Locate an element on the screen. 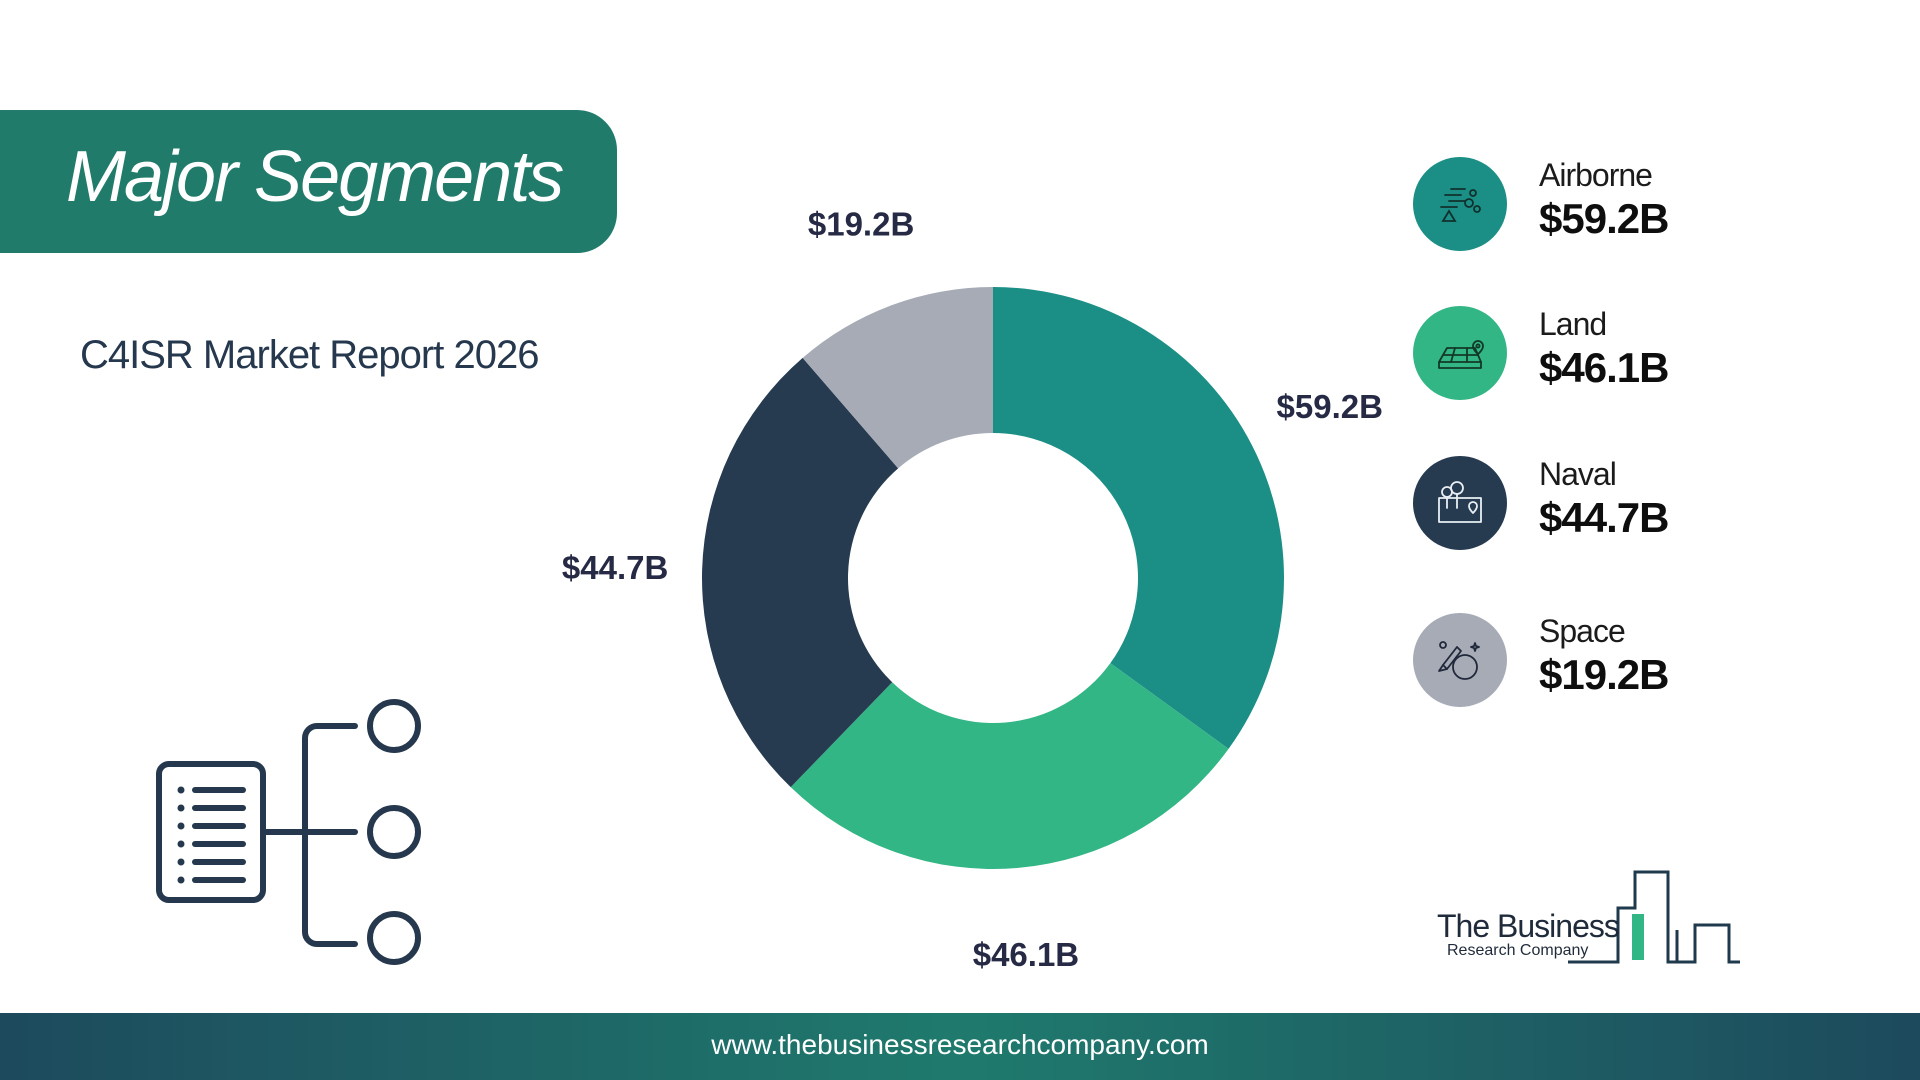  legend-item-space: Space $19.2B is located at coordinates (1623, 668).